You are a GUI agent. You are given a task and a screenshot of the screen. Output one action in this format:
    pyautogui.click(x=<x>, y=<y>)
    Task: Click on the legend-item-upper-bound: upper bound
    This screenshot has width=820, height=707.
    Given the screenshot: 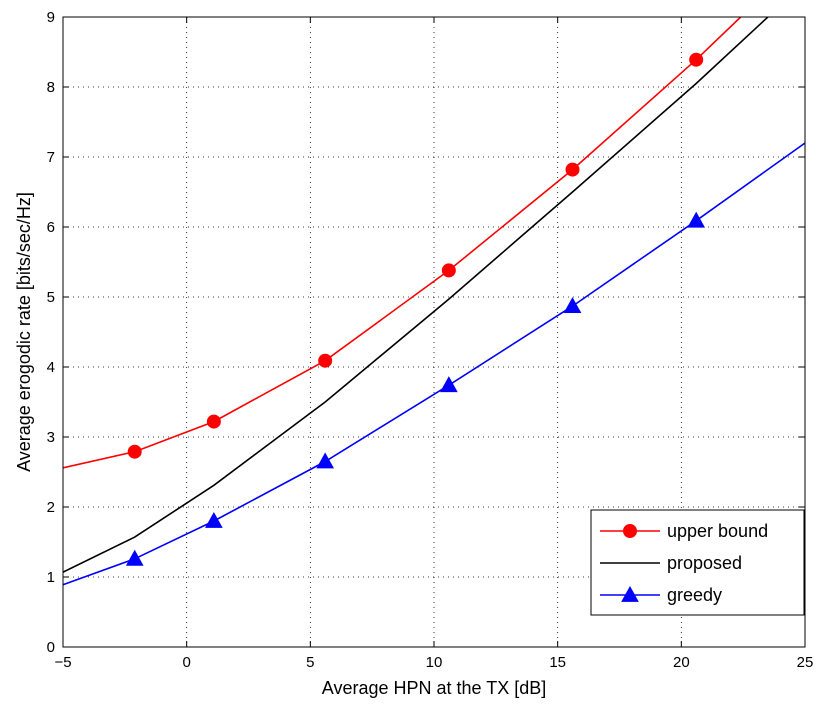 What is the action you would take?
    pyautogui.click(x=684, y=531)
    